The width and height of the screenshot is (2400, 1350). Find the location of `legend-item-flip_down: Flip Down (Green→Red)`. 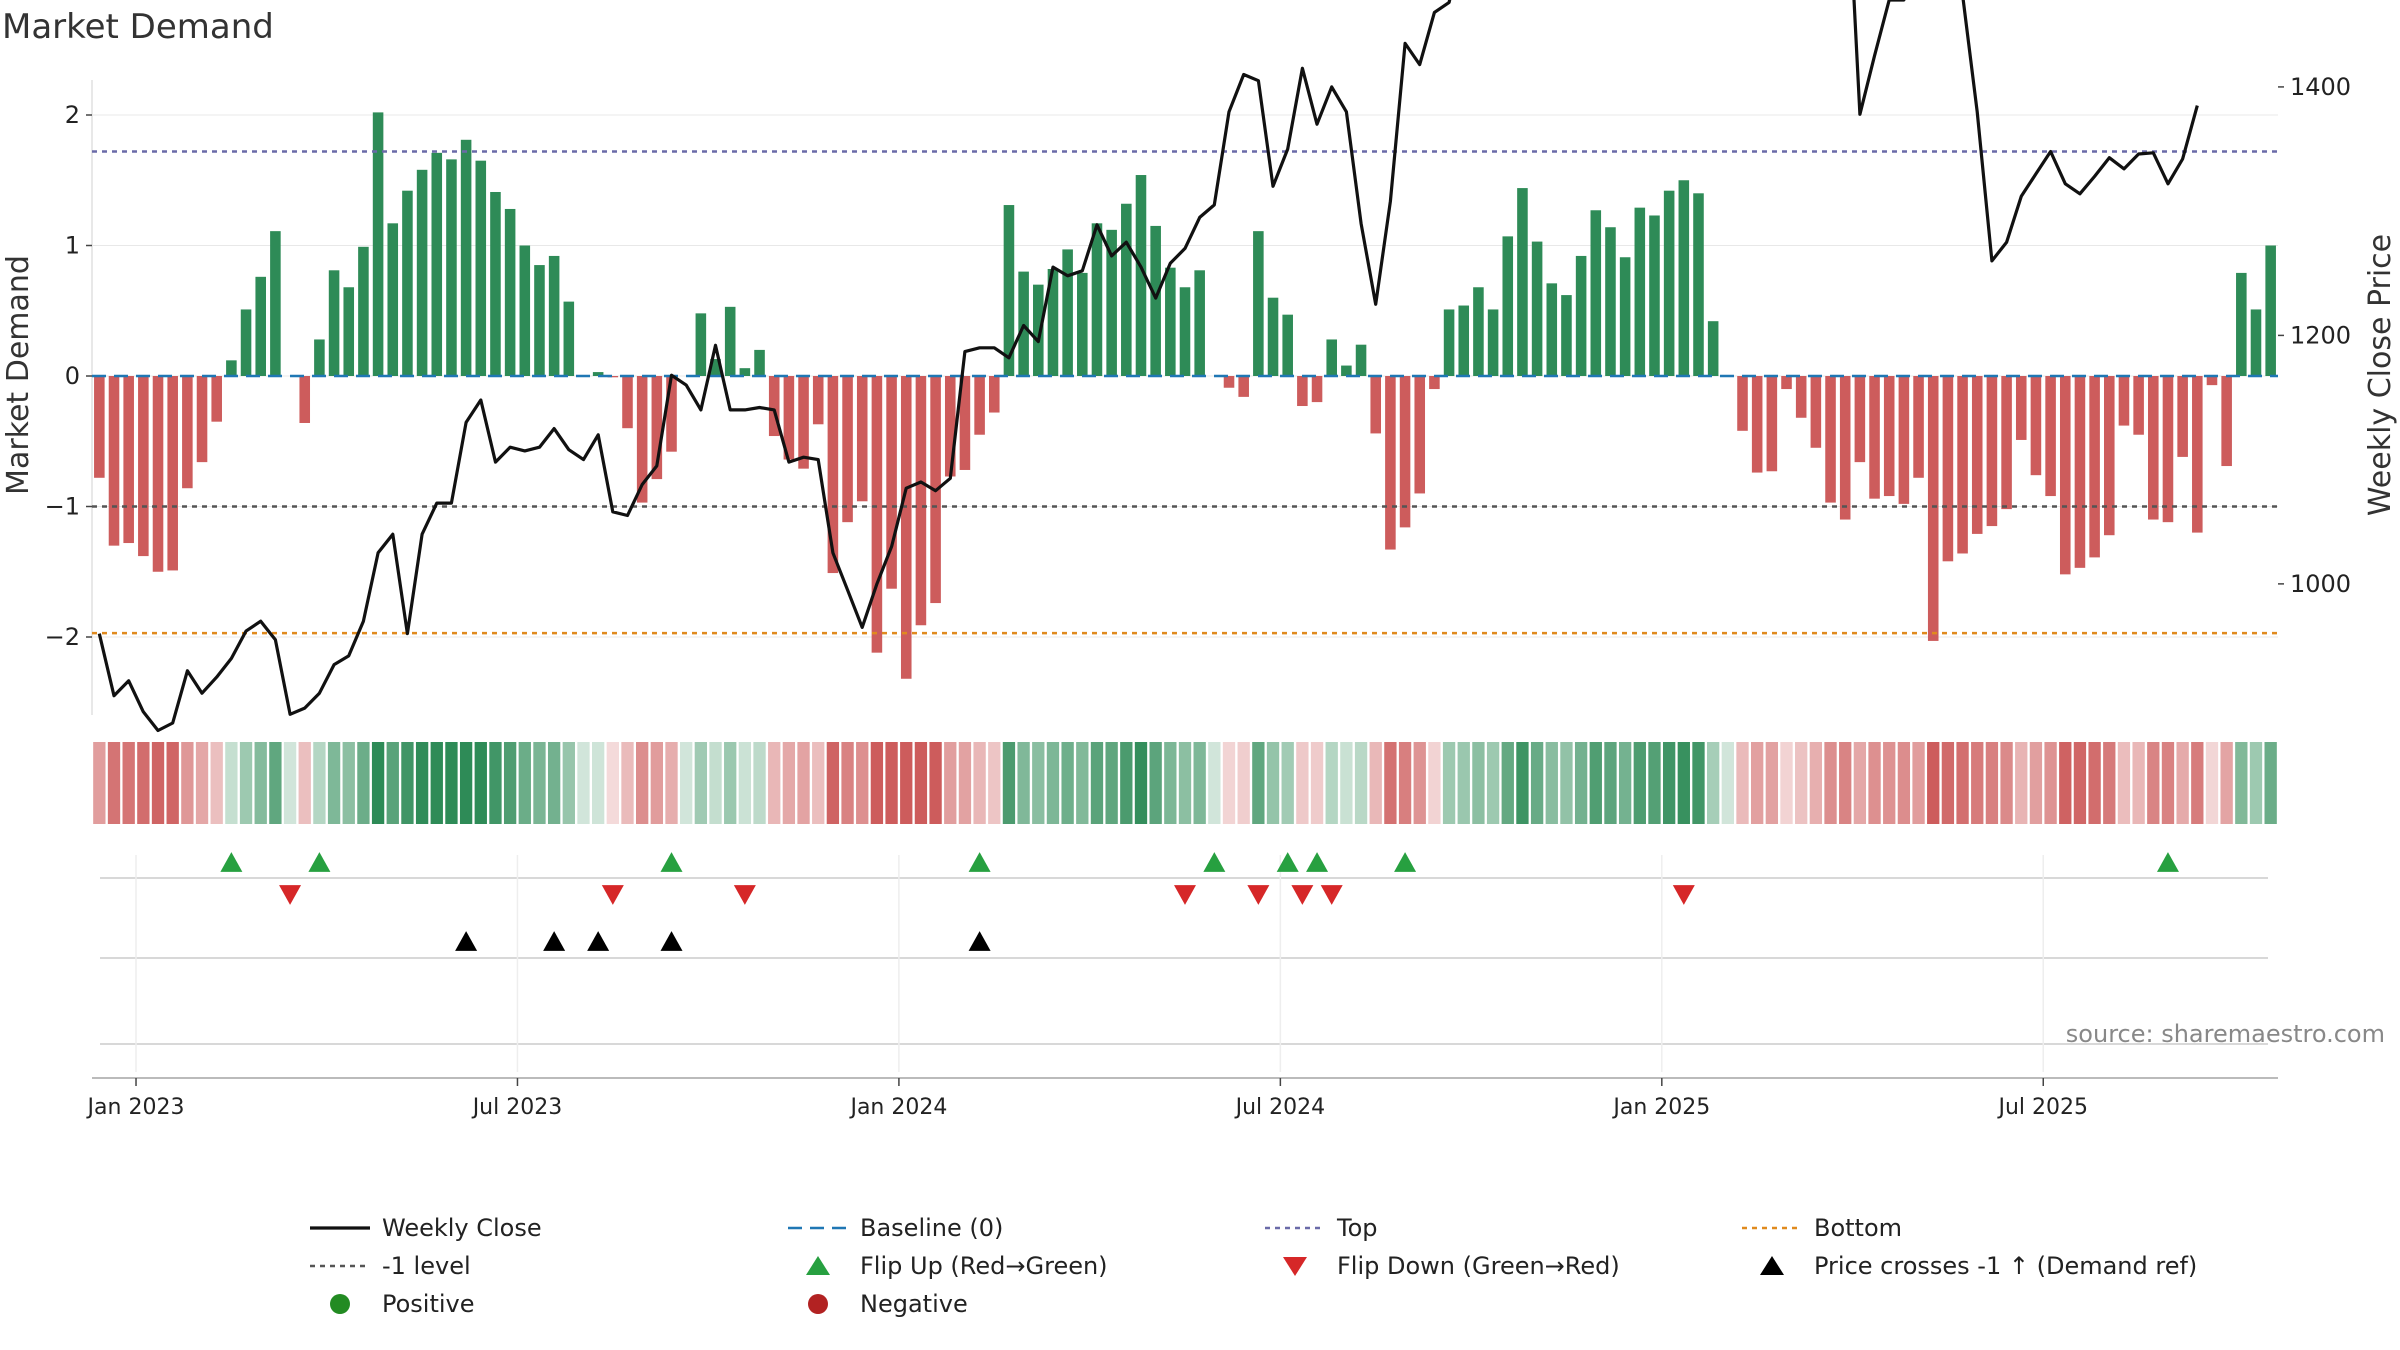

legend-item-flip_down: Flip Down (Green→Red) is located at coordinates (1451, 1266).